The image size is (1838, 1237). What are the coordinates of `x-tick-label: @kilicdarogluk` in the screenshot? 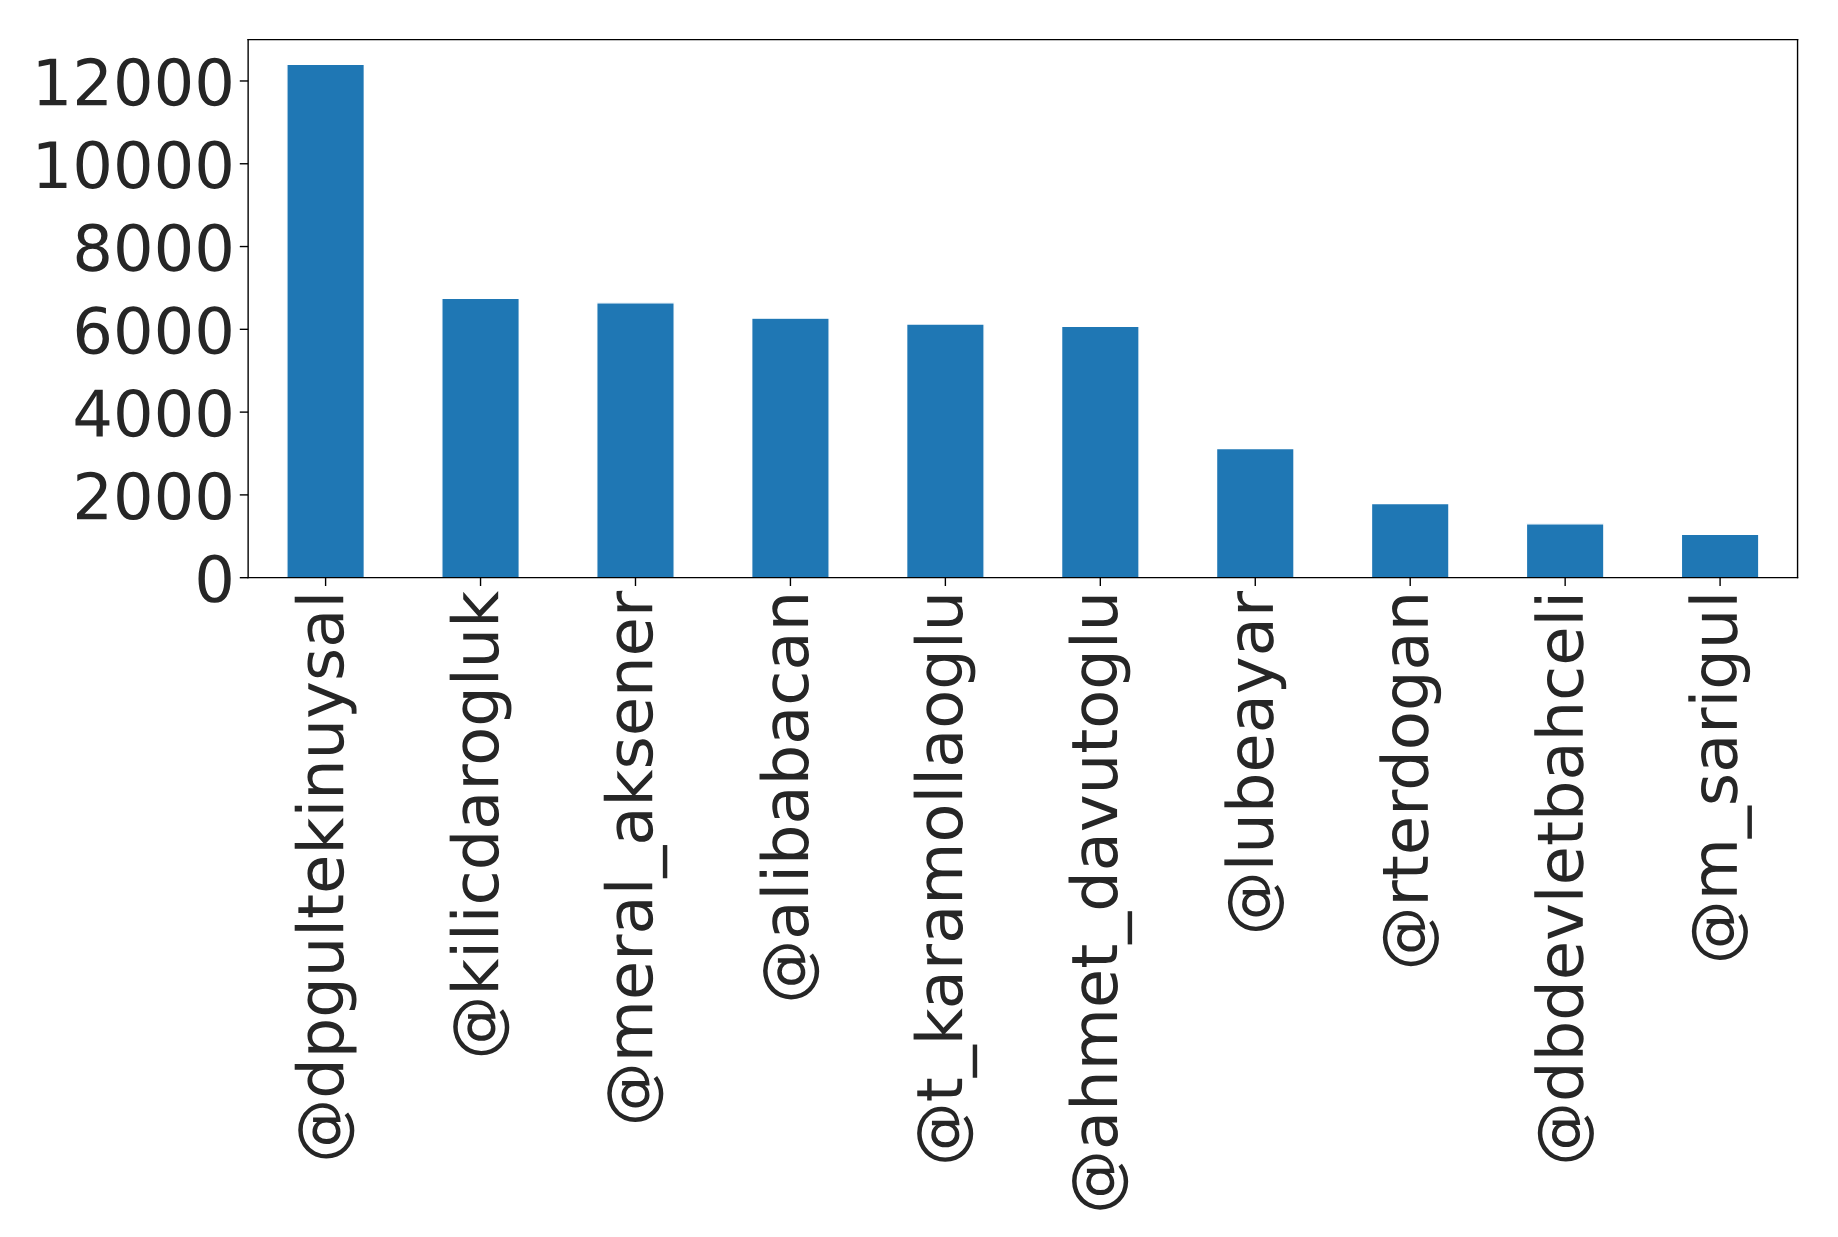 It's located at (480, 823).